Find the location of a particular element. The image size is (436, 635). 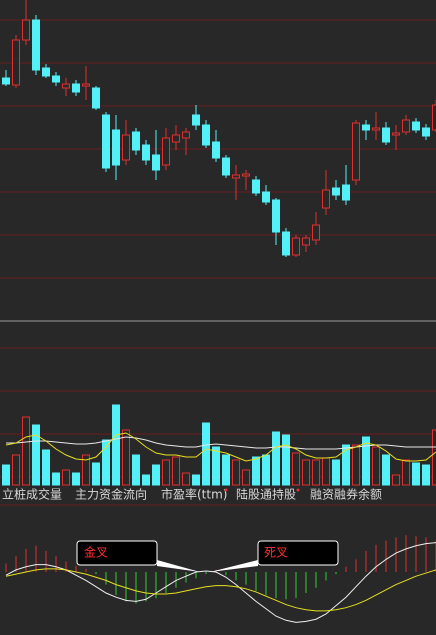

death-cross-label: 死叉 is located at coordinates (274, 556).